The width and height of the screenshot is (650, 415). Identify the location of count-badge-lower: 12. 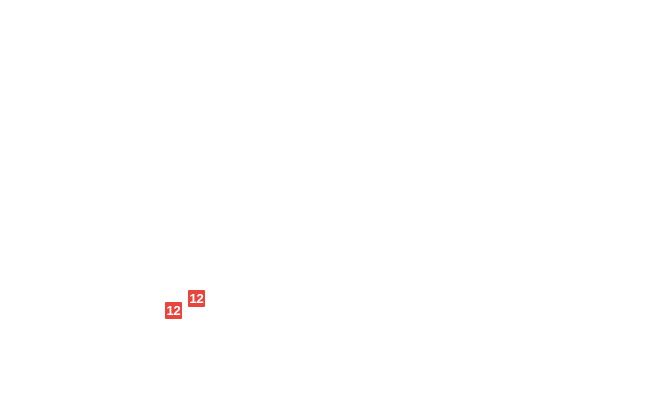
(173, 310).